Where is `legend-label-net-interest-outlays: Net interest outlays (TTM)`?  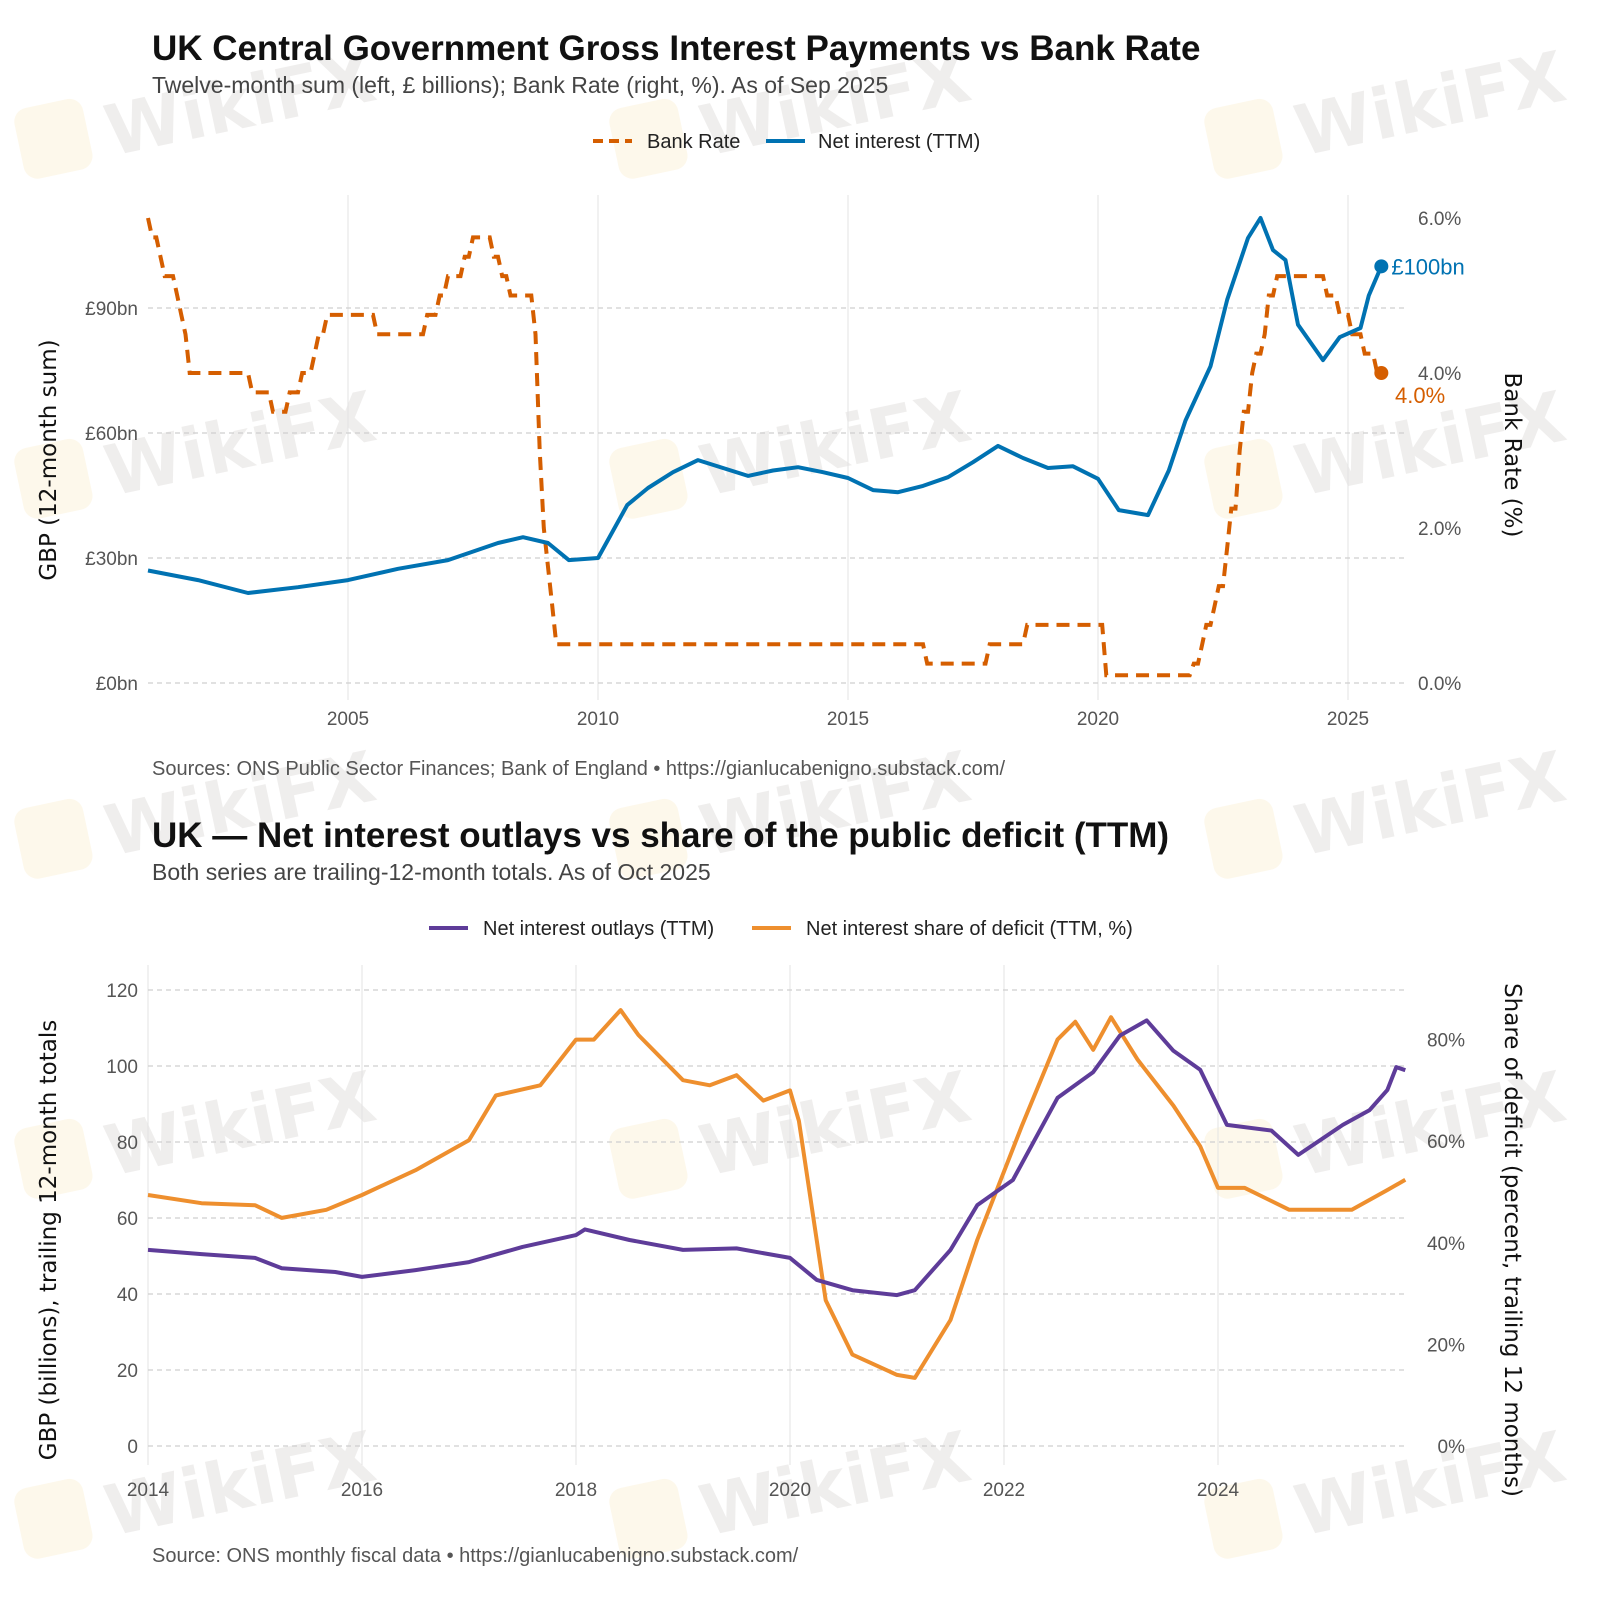 legend-label-net-interest-outlays: Net interest outlays (TTM) is located at coordinates (598, 929).